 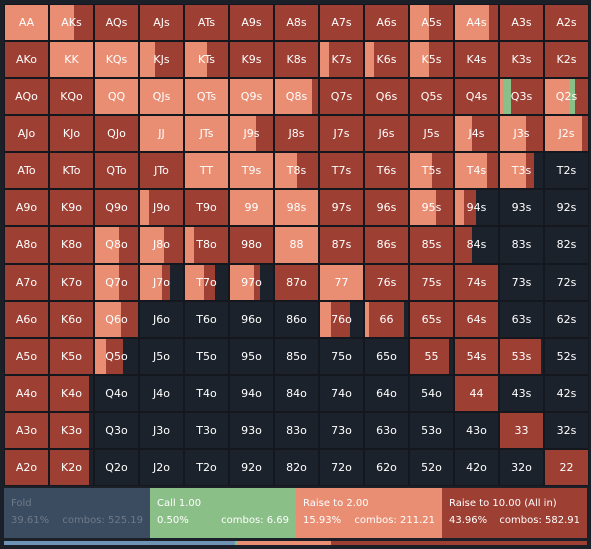 What do you see at coordinates (386, 60) in the screenshot?
I see `hand-cell: K6s` at bounding box center [386, 60].